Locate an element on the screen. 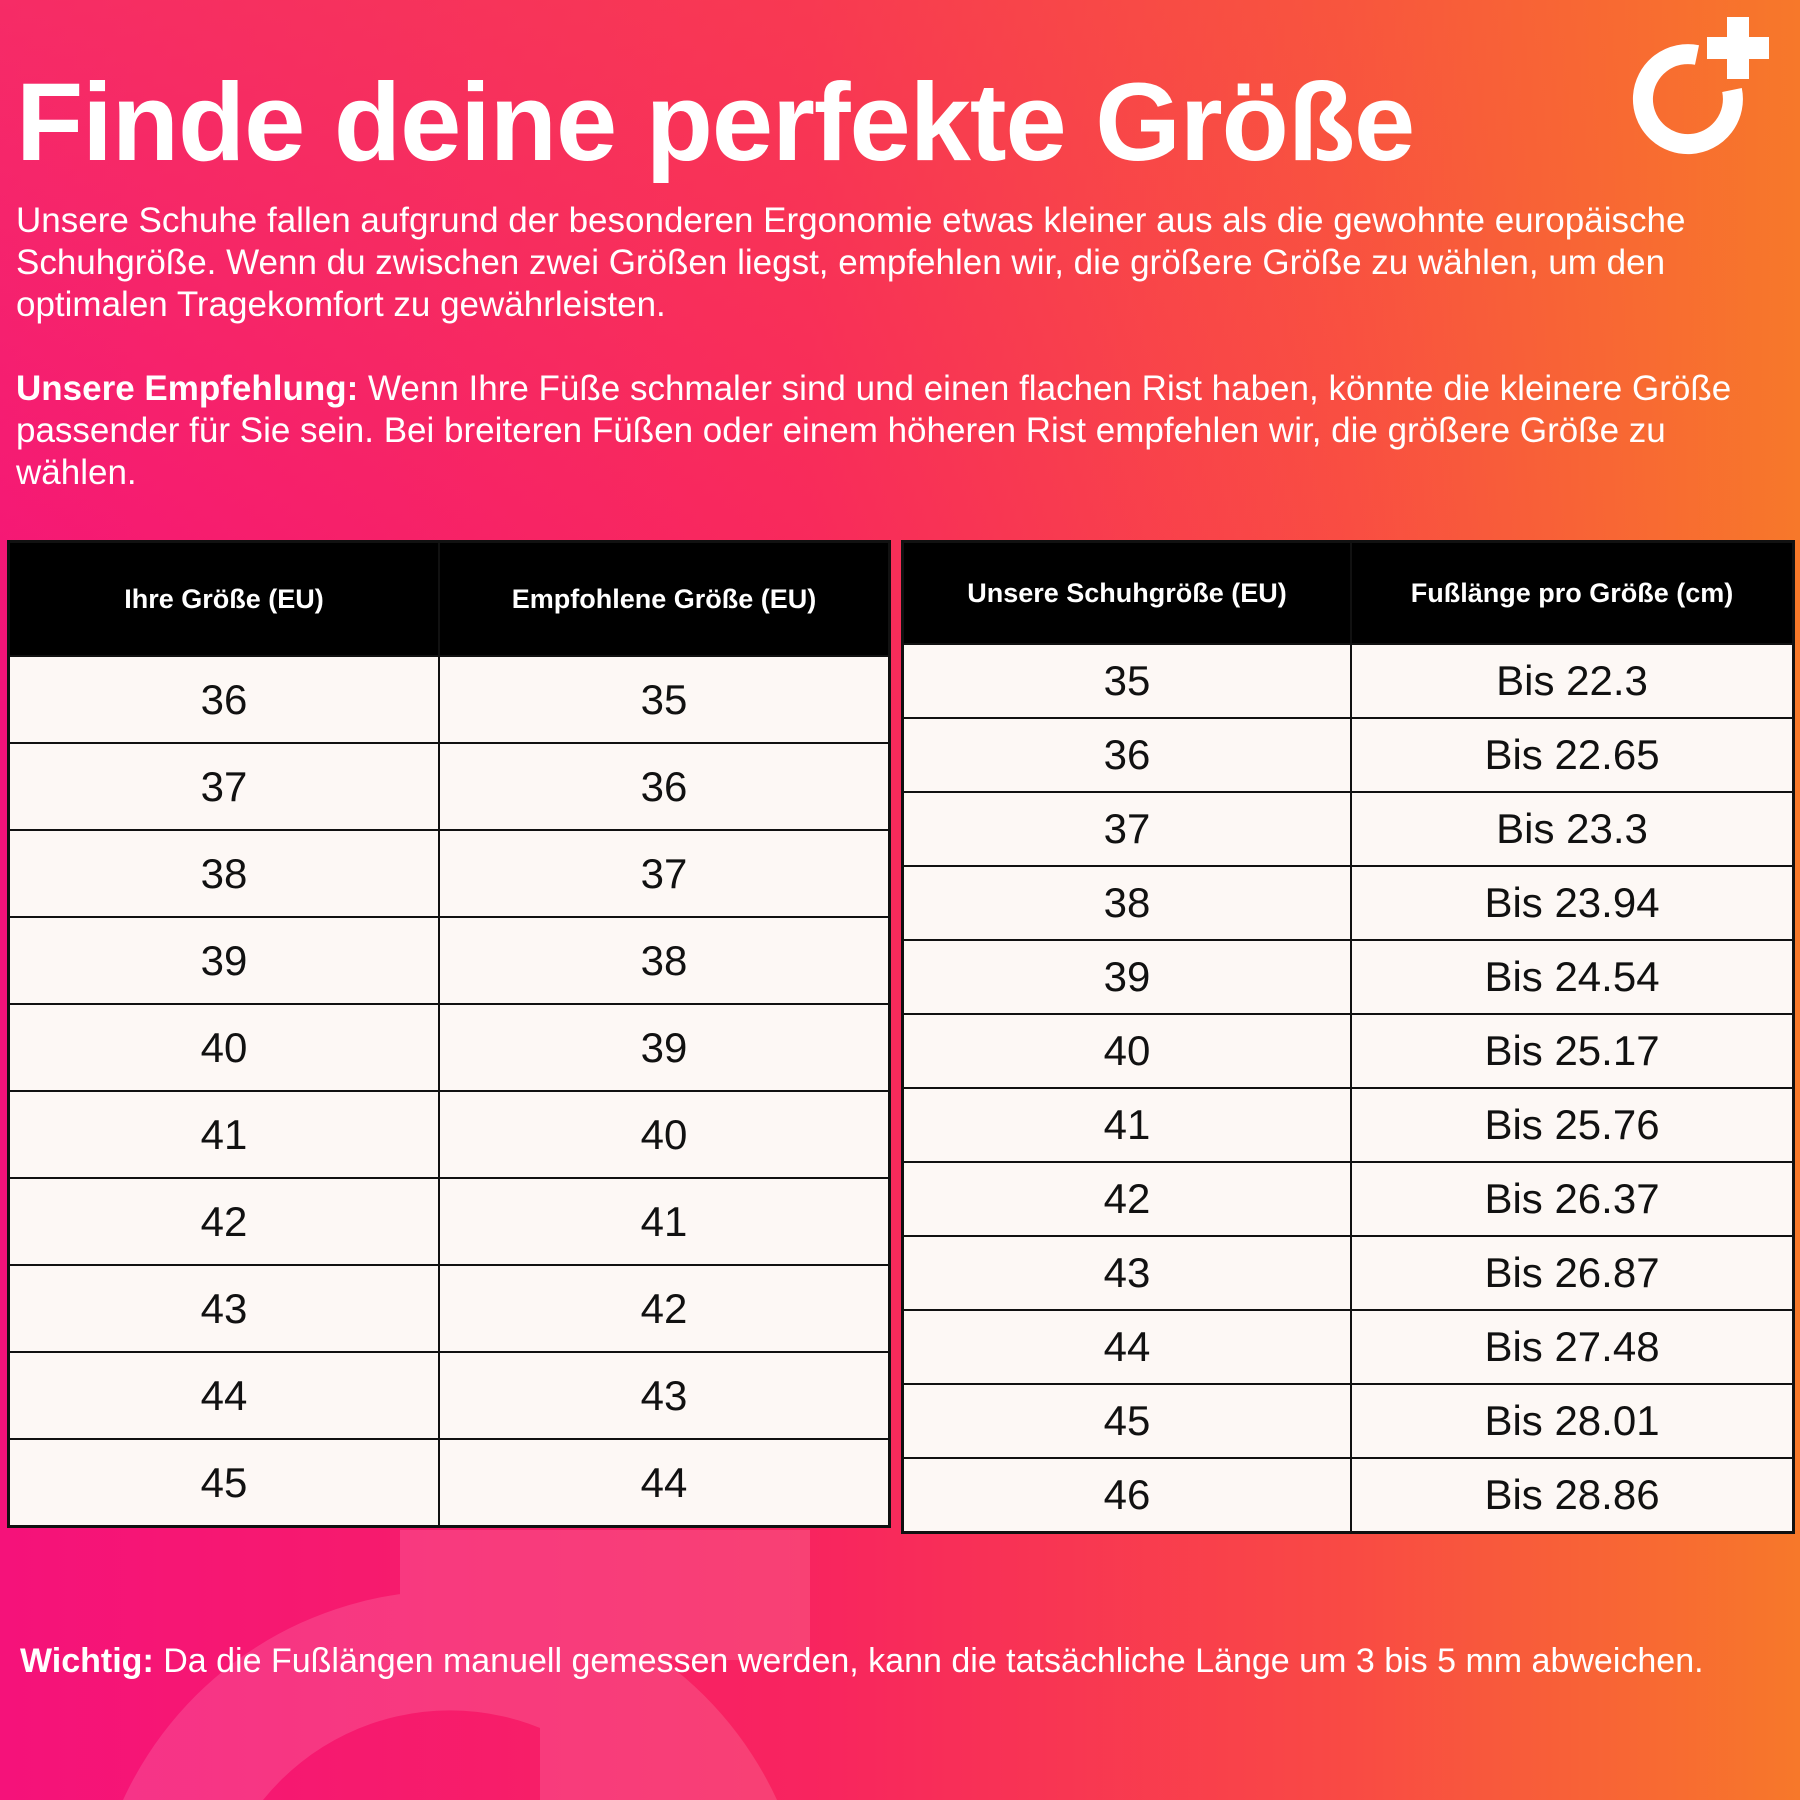 Image resolution: width=1800 pixels, height=1800 pixels. table-row: 44 Bis 27.48 is located at coordinates (1348, 1347).